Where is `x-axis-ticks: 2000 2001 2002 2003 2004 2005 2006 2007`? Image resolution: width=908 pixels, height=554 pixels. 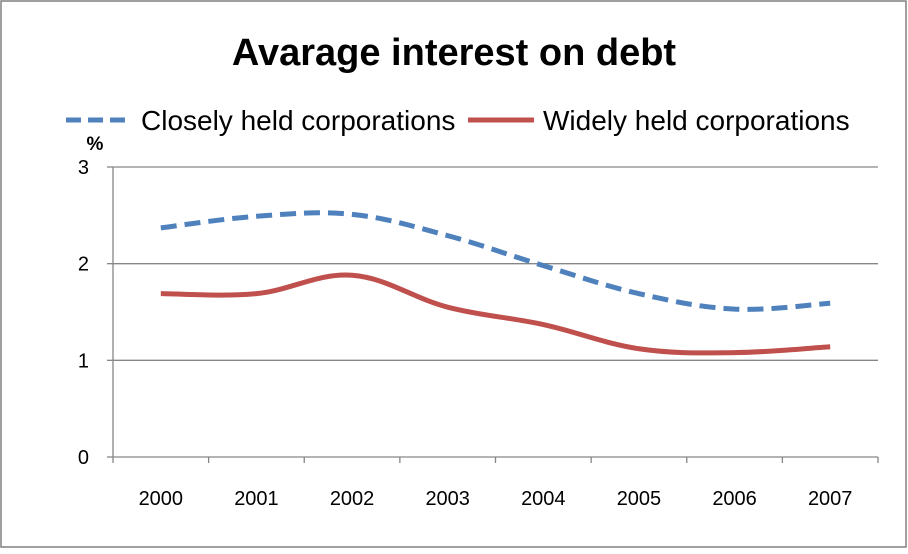
x-axis-ticks: 2000 2001 2002 2003 2004 2005 2006 2007 is located at coordinates (495, 483).